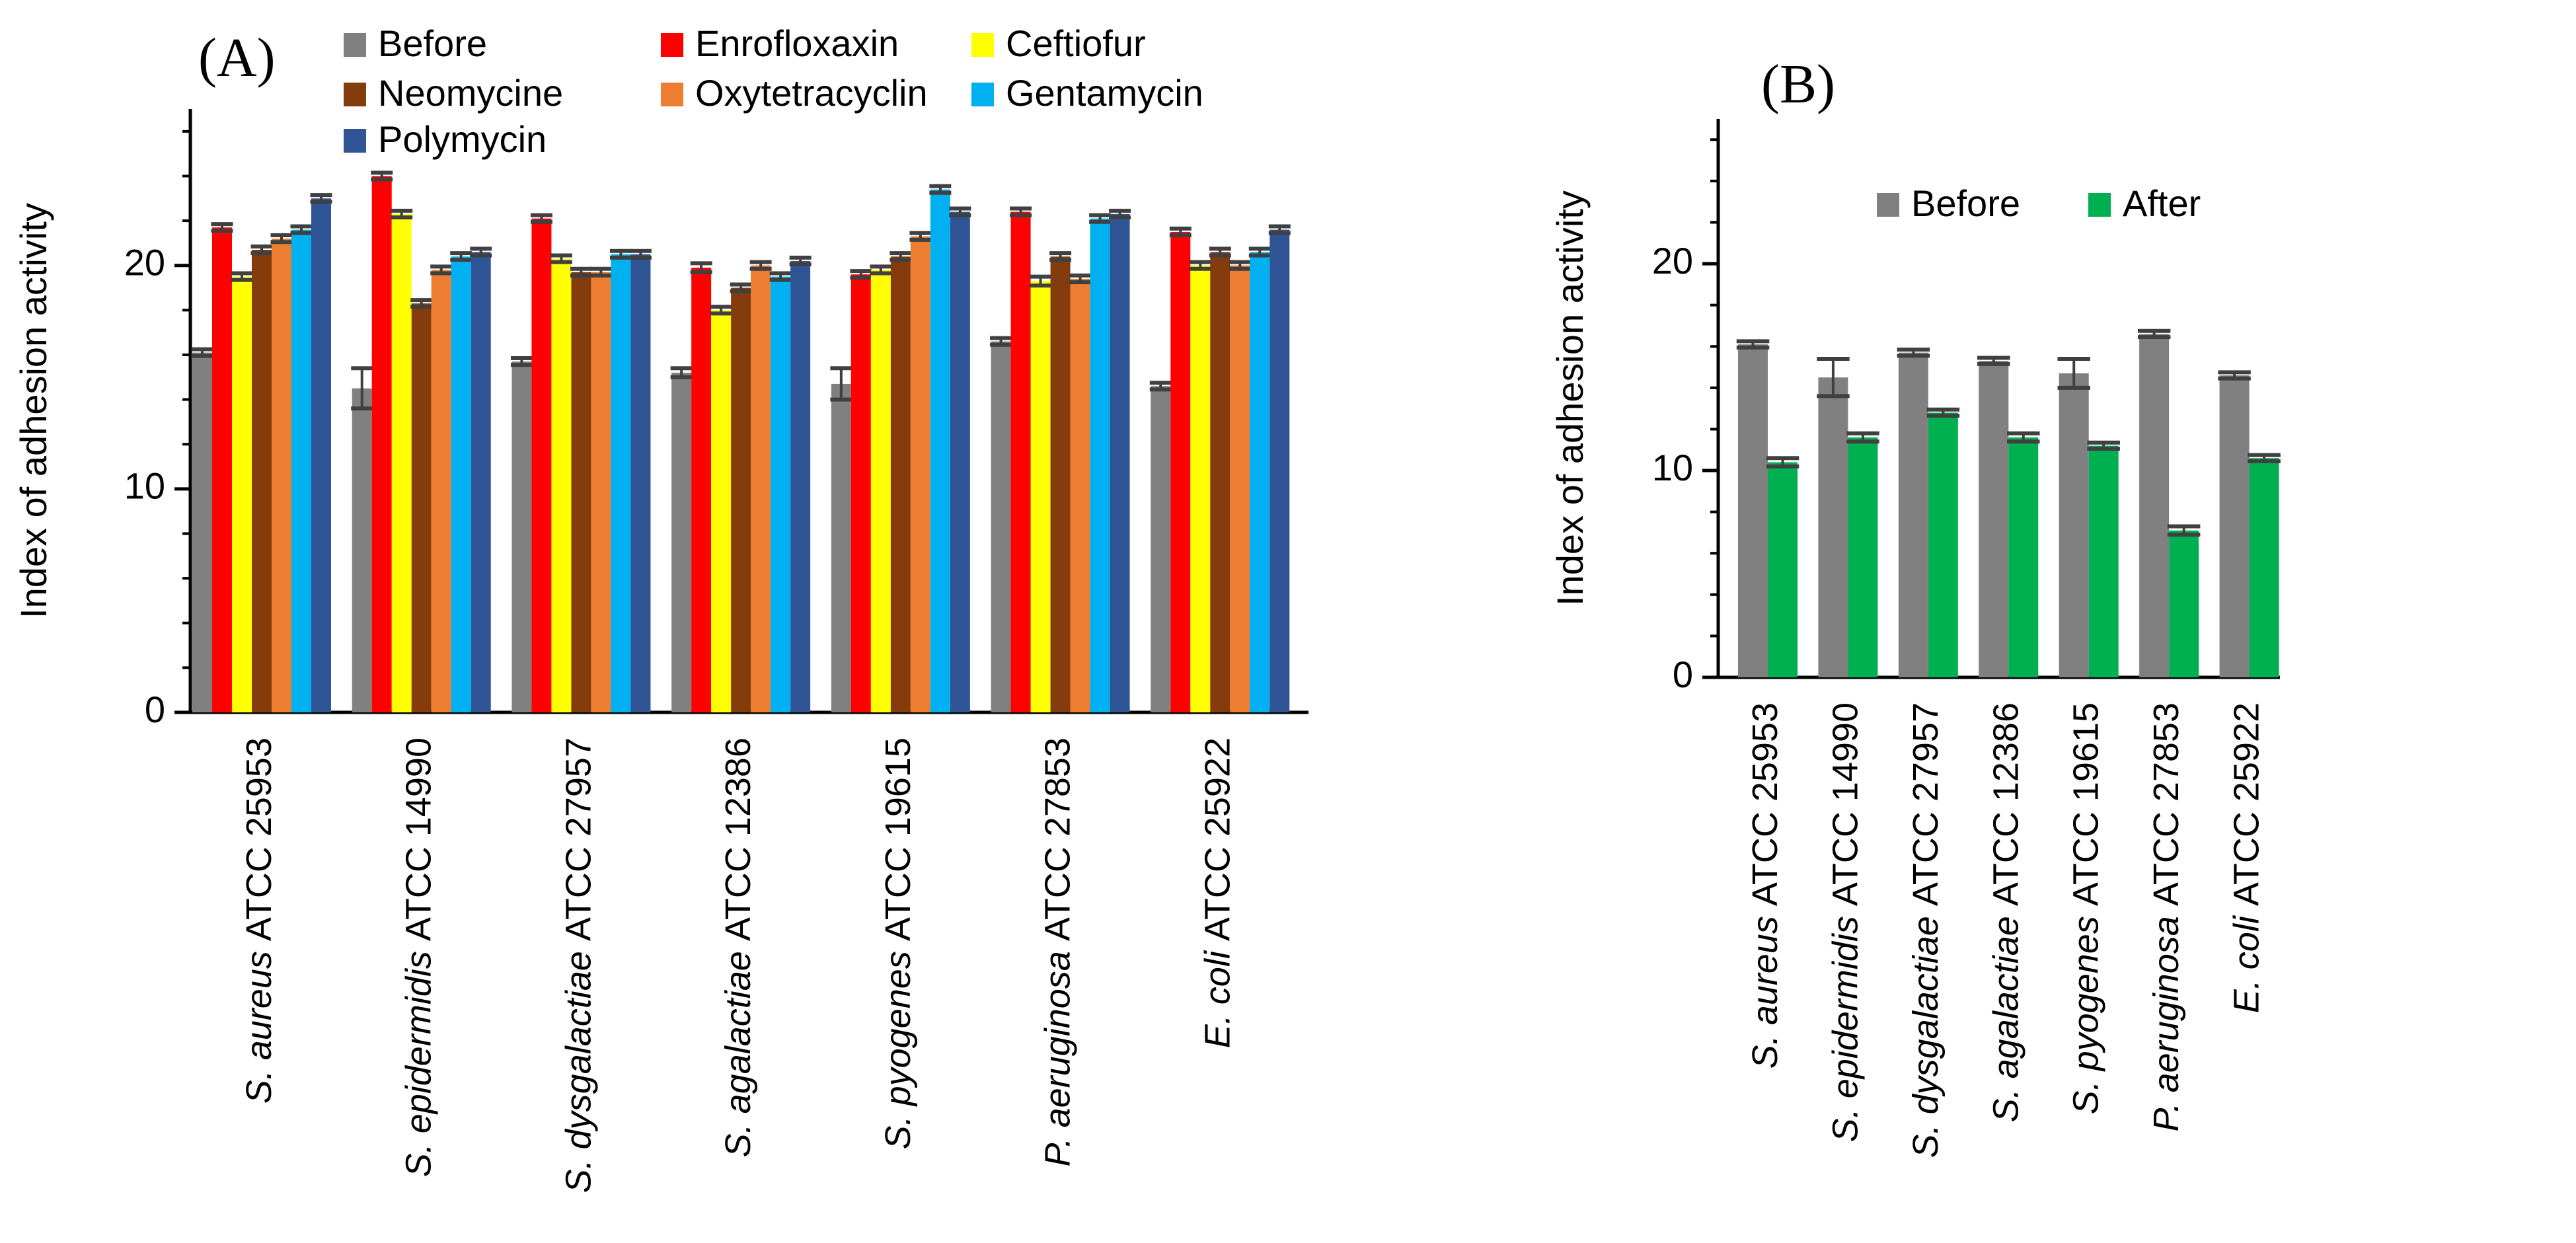 This screenshot has width=2576, height=1243. What do you see at coordinates (1218, 892) in the screenshot?
I see `x-tick-label: E. coli ATCC 25922` at bounding box center [1218, 892].